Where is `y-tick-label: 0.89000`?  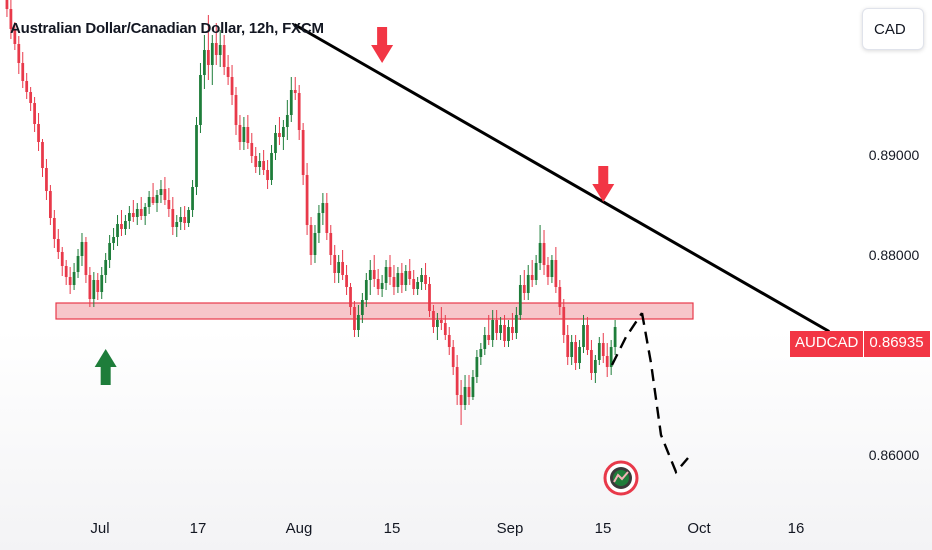
y-tick-label: 0.89000 is located at coordinates (894, 155).